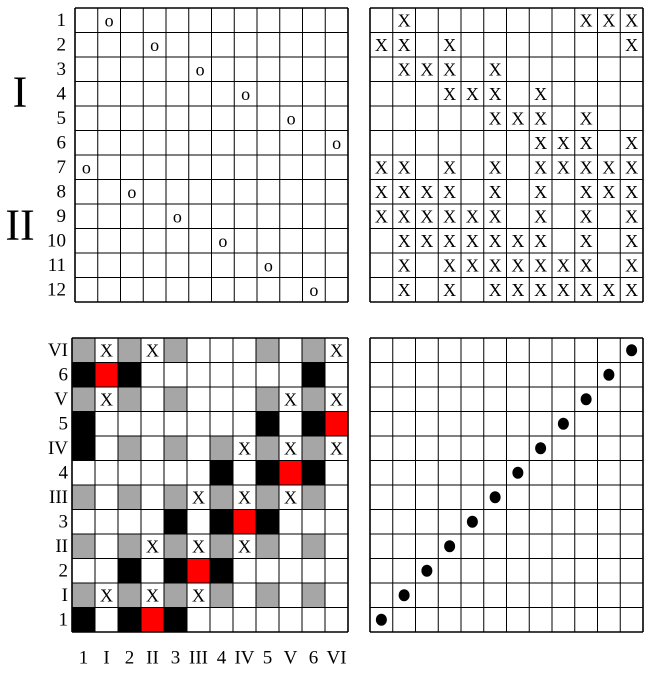 The width and height of the screenshot is (660, 675). What do you see at coordinates (57, 265) in the screenshot?
I see `row-label: 11` at bounding box center [57, 265].